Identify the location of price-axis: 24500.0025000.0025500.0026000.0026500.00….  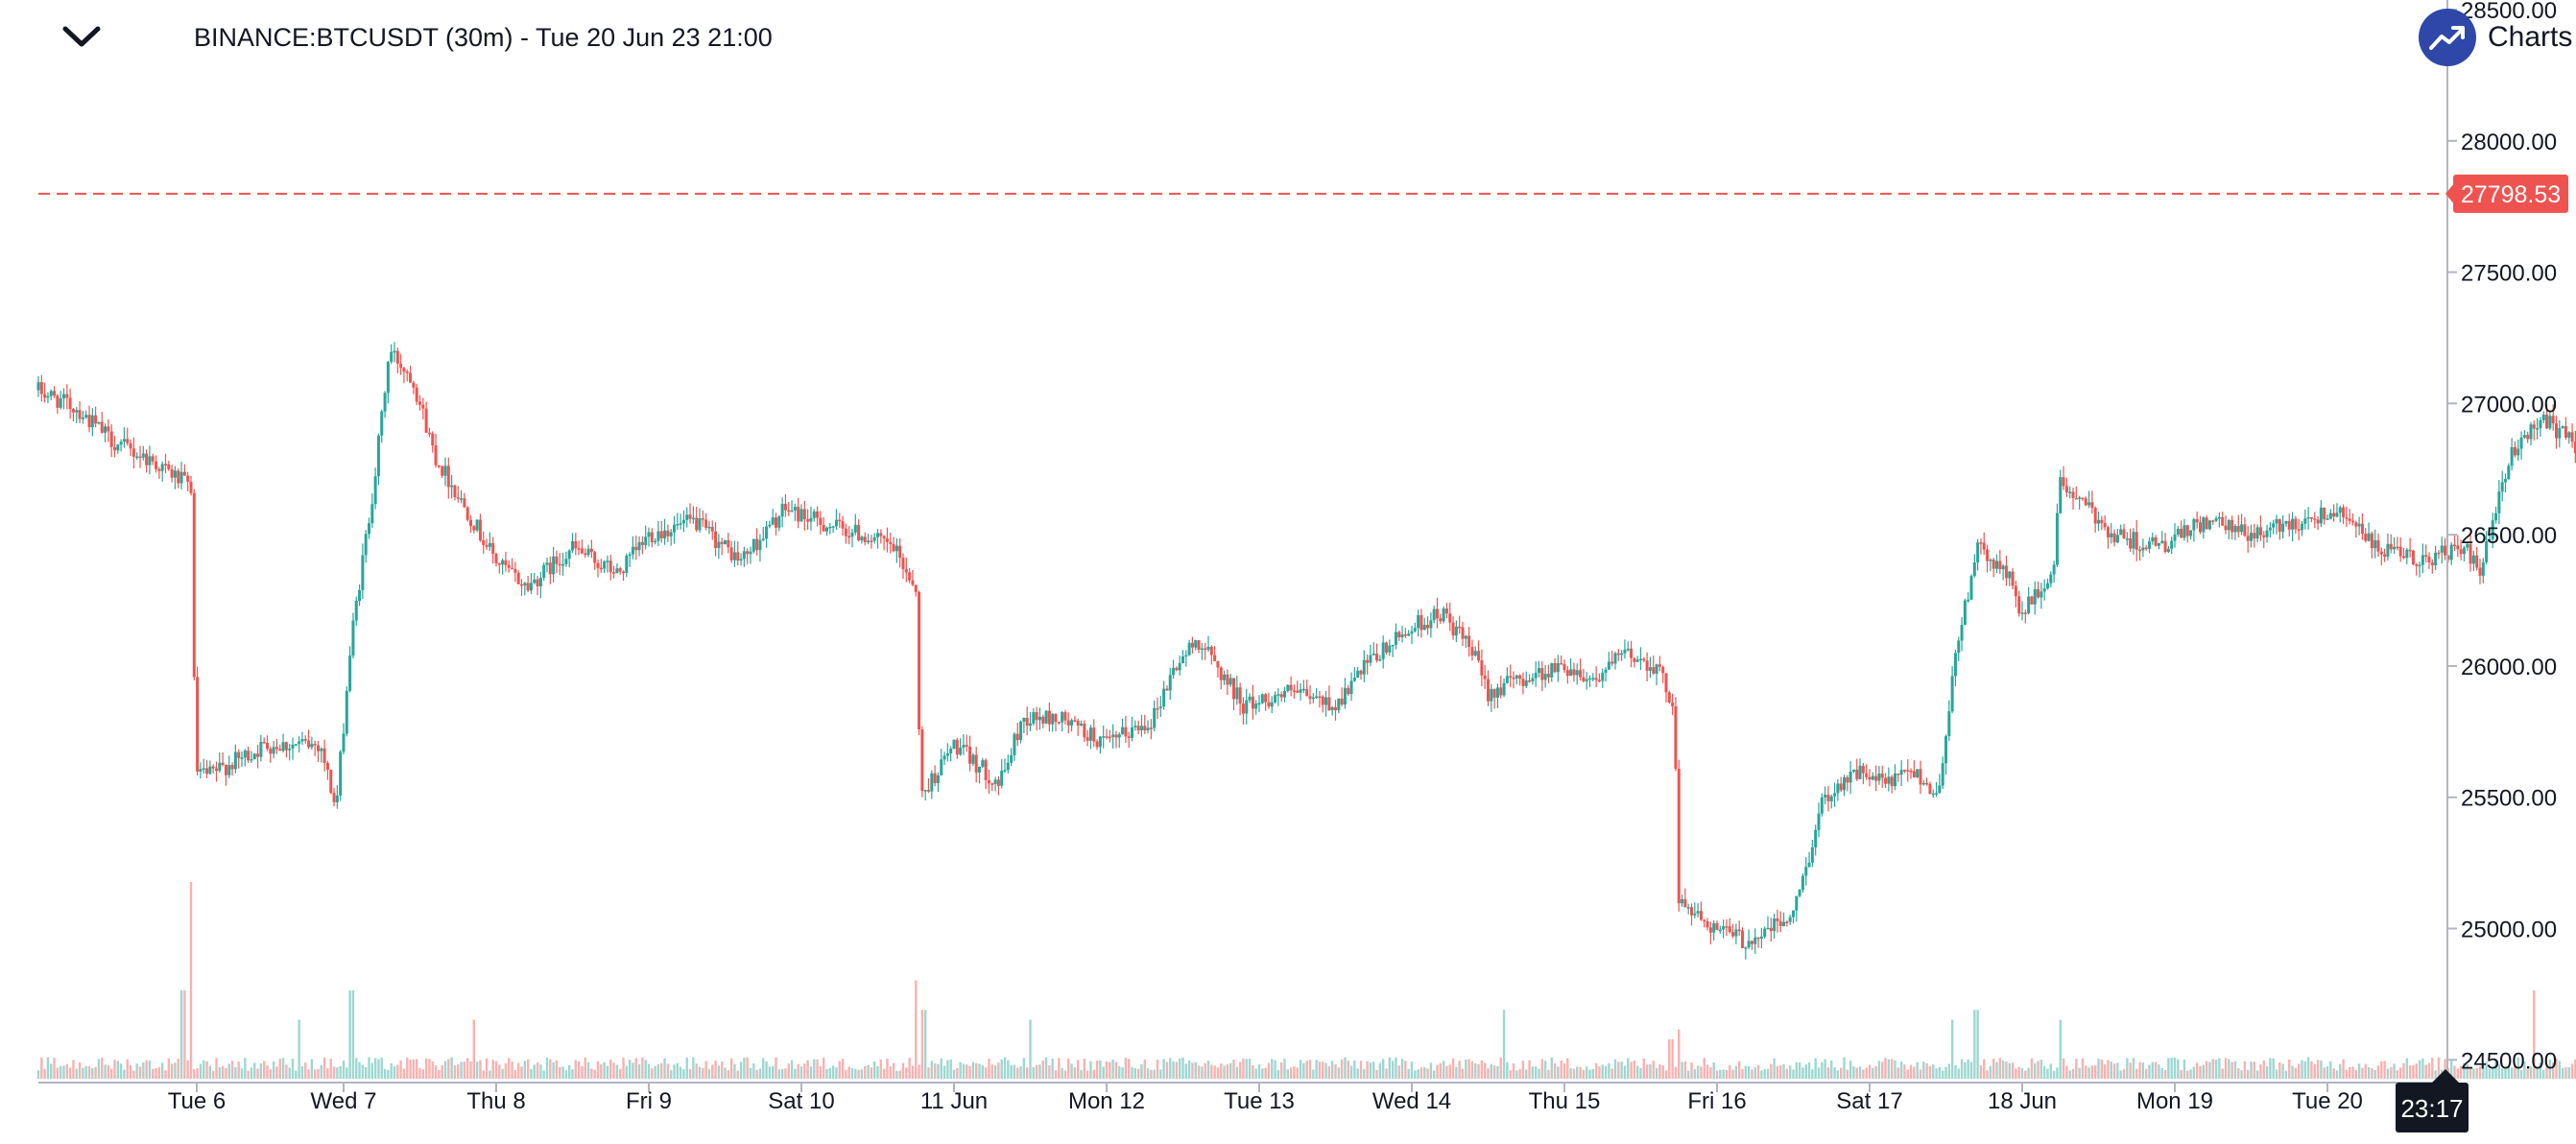
(2502, 537).